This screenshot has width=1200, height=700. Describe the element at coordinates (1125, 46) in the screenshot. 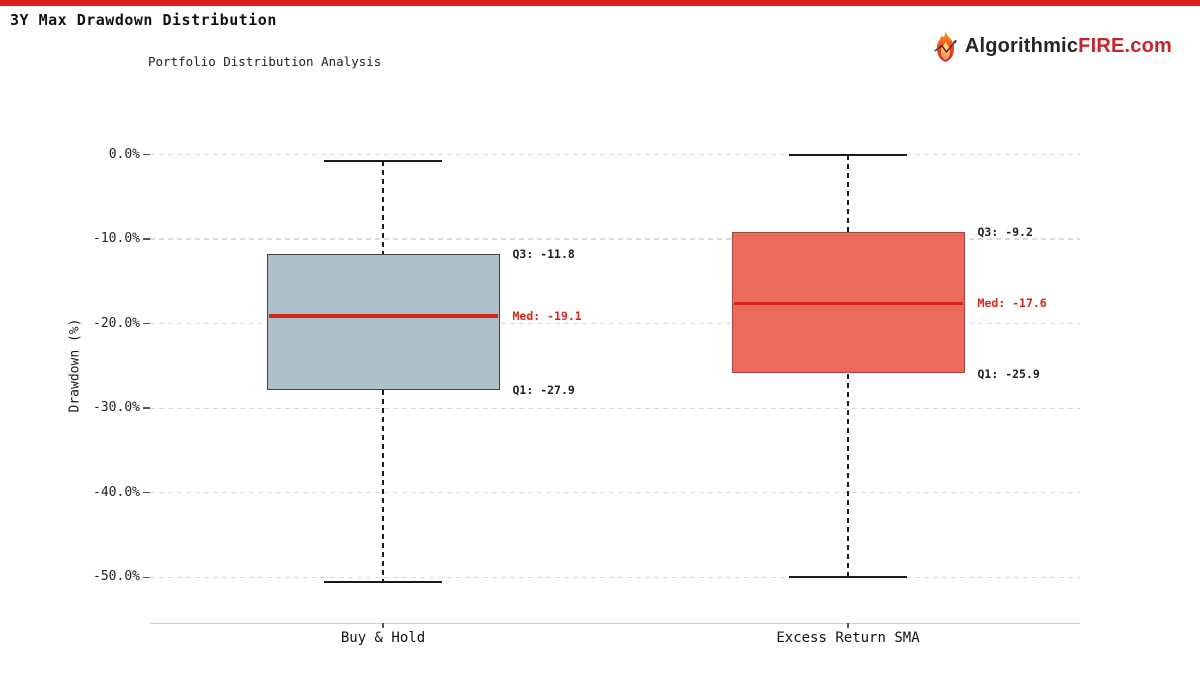

I see `brand-suffix: FIRE.com` at that location.